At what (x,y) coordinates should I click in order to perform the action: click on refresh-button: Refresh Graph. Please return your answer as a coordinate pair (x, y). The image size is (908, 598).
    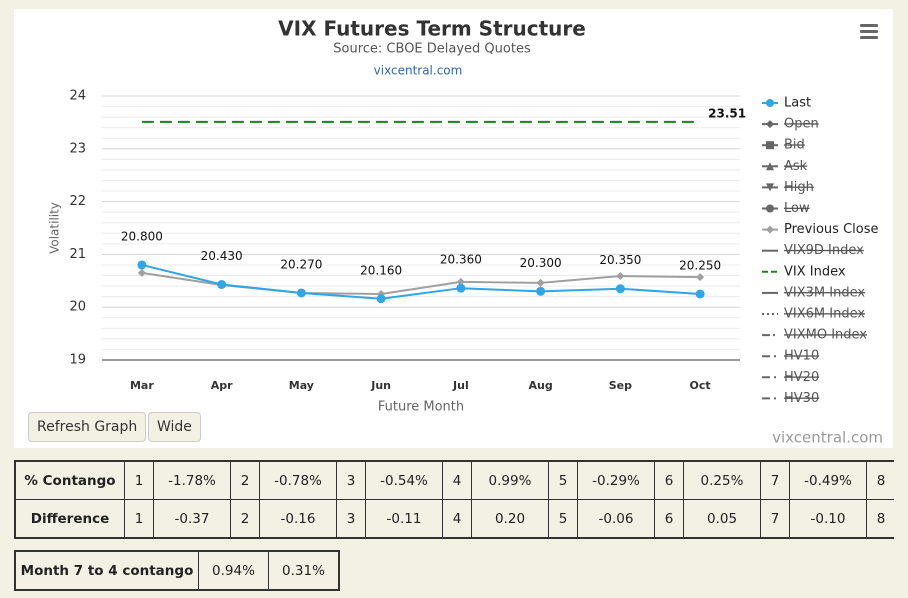
    Looking at the image, I should click on (87, 427).